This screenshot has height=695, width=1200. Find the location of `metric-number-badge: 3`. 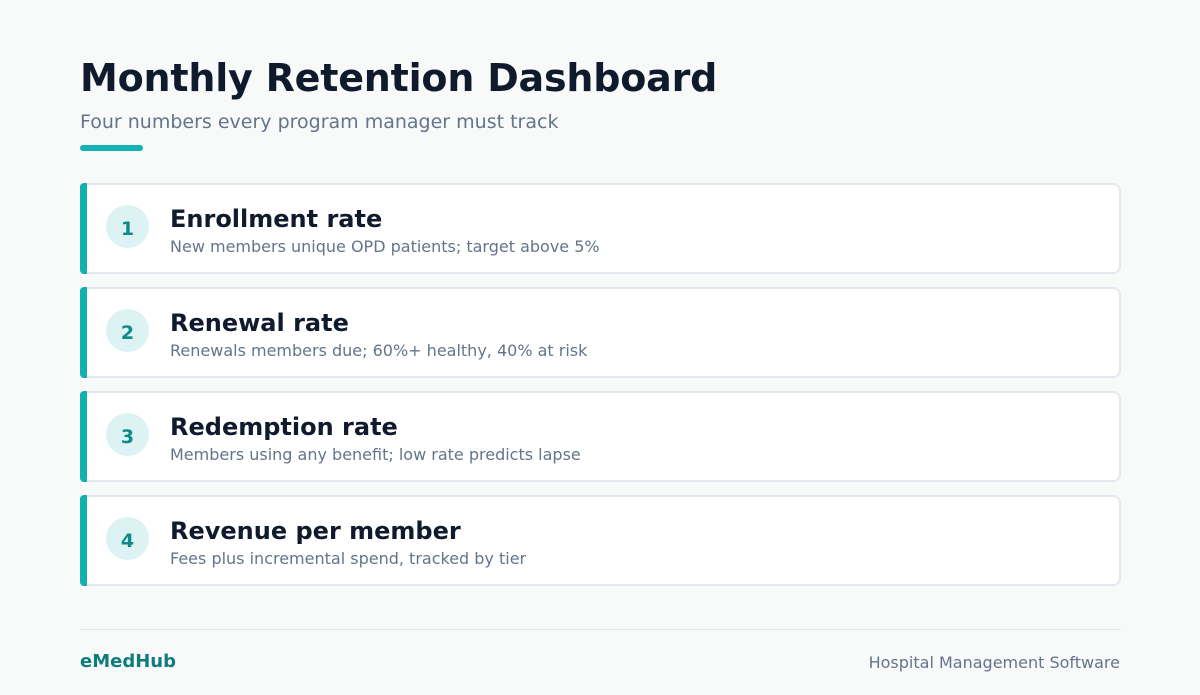

metric-number-badge: 3 is located at coordinates (127, 434).